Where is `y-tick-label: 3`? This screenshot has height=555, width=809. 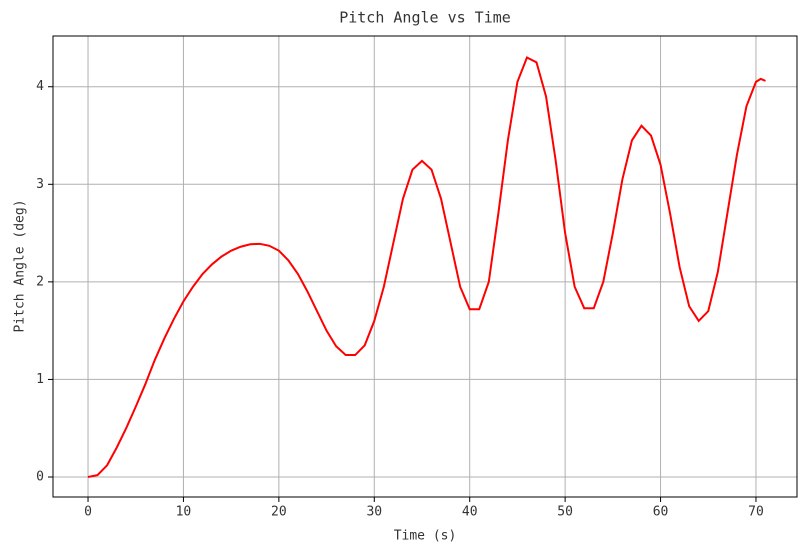
y-tick-label: 3 is located at coordinates (40, 184).